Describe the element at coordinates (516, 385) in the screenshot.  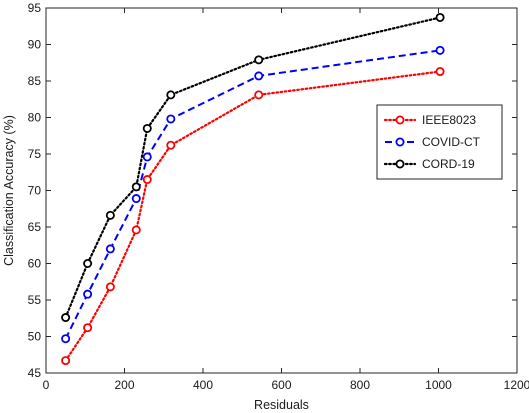
I see `x-tick-label: 1200` at that location.